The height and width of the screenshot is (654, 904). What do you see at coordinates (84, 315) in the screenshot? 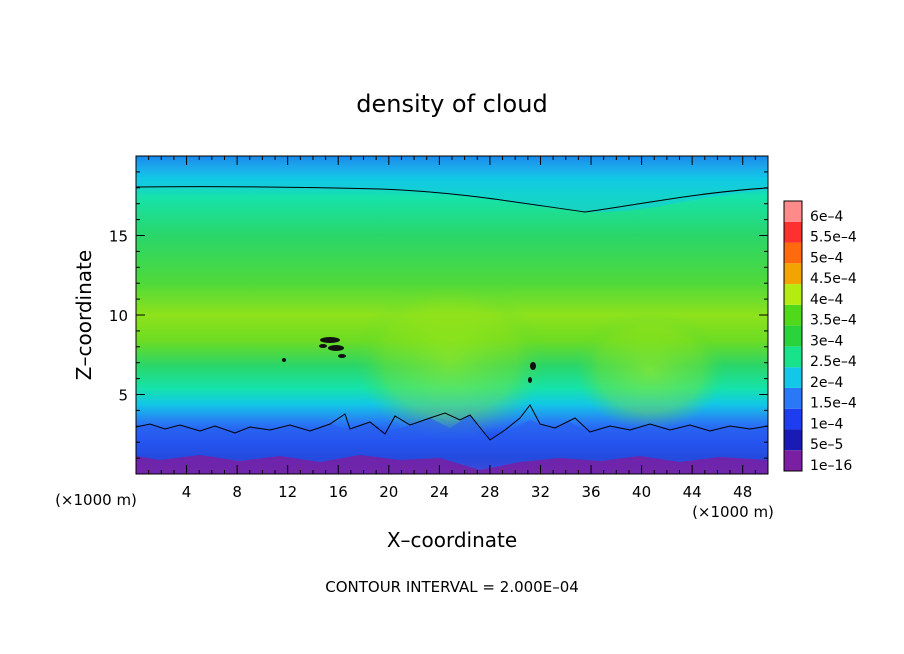
I see `y-axis-label: Z–coordinate` at bounding box center [84, 315].